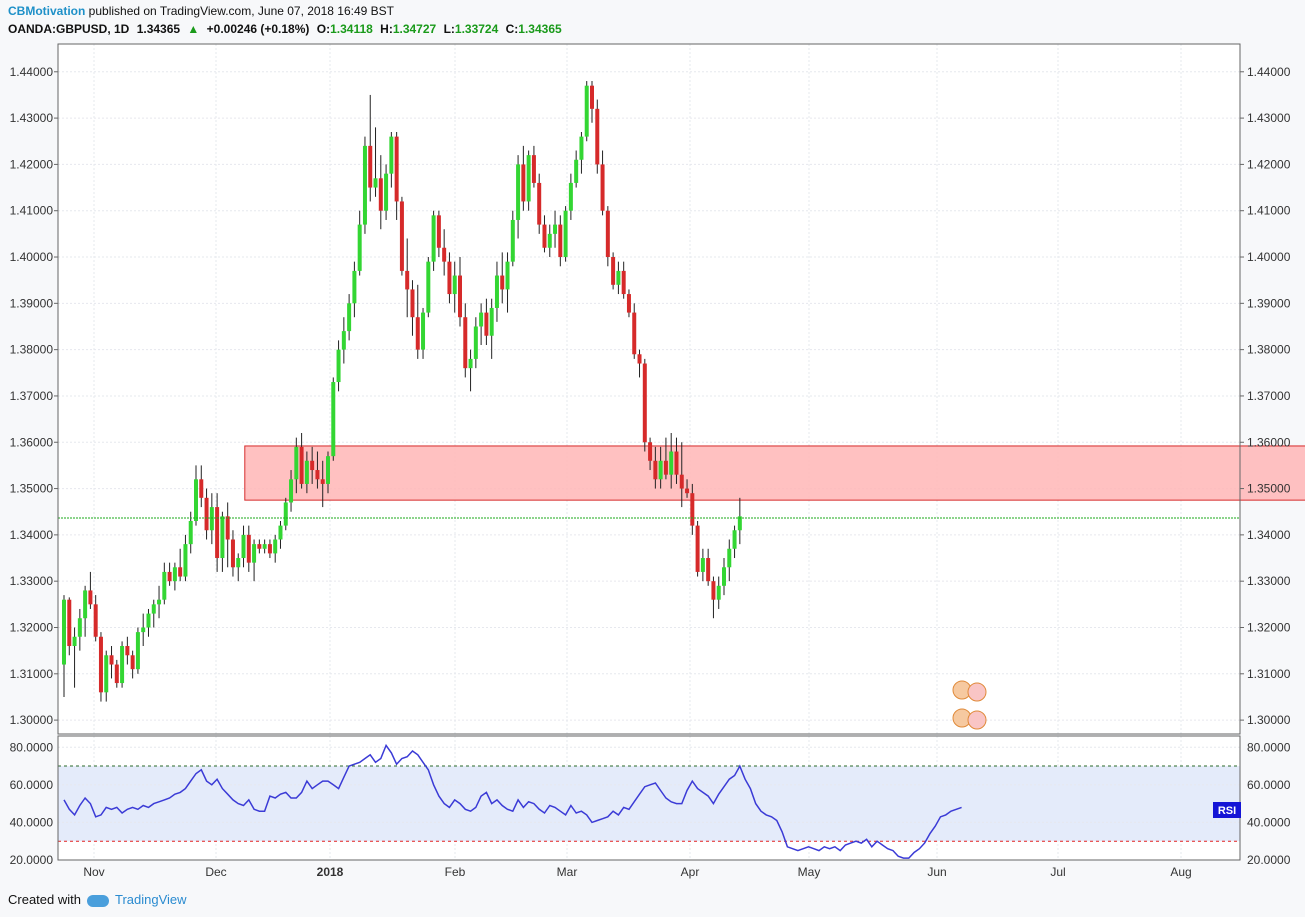 This screenshot has height=917, width=1305. Describe the element at coordinates (774, 473) in the screenshot. I see `resistance-zone` at that location.